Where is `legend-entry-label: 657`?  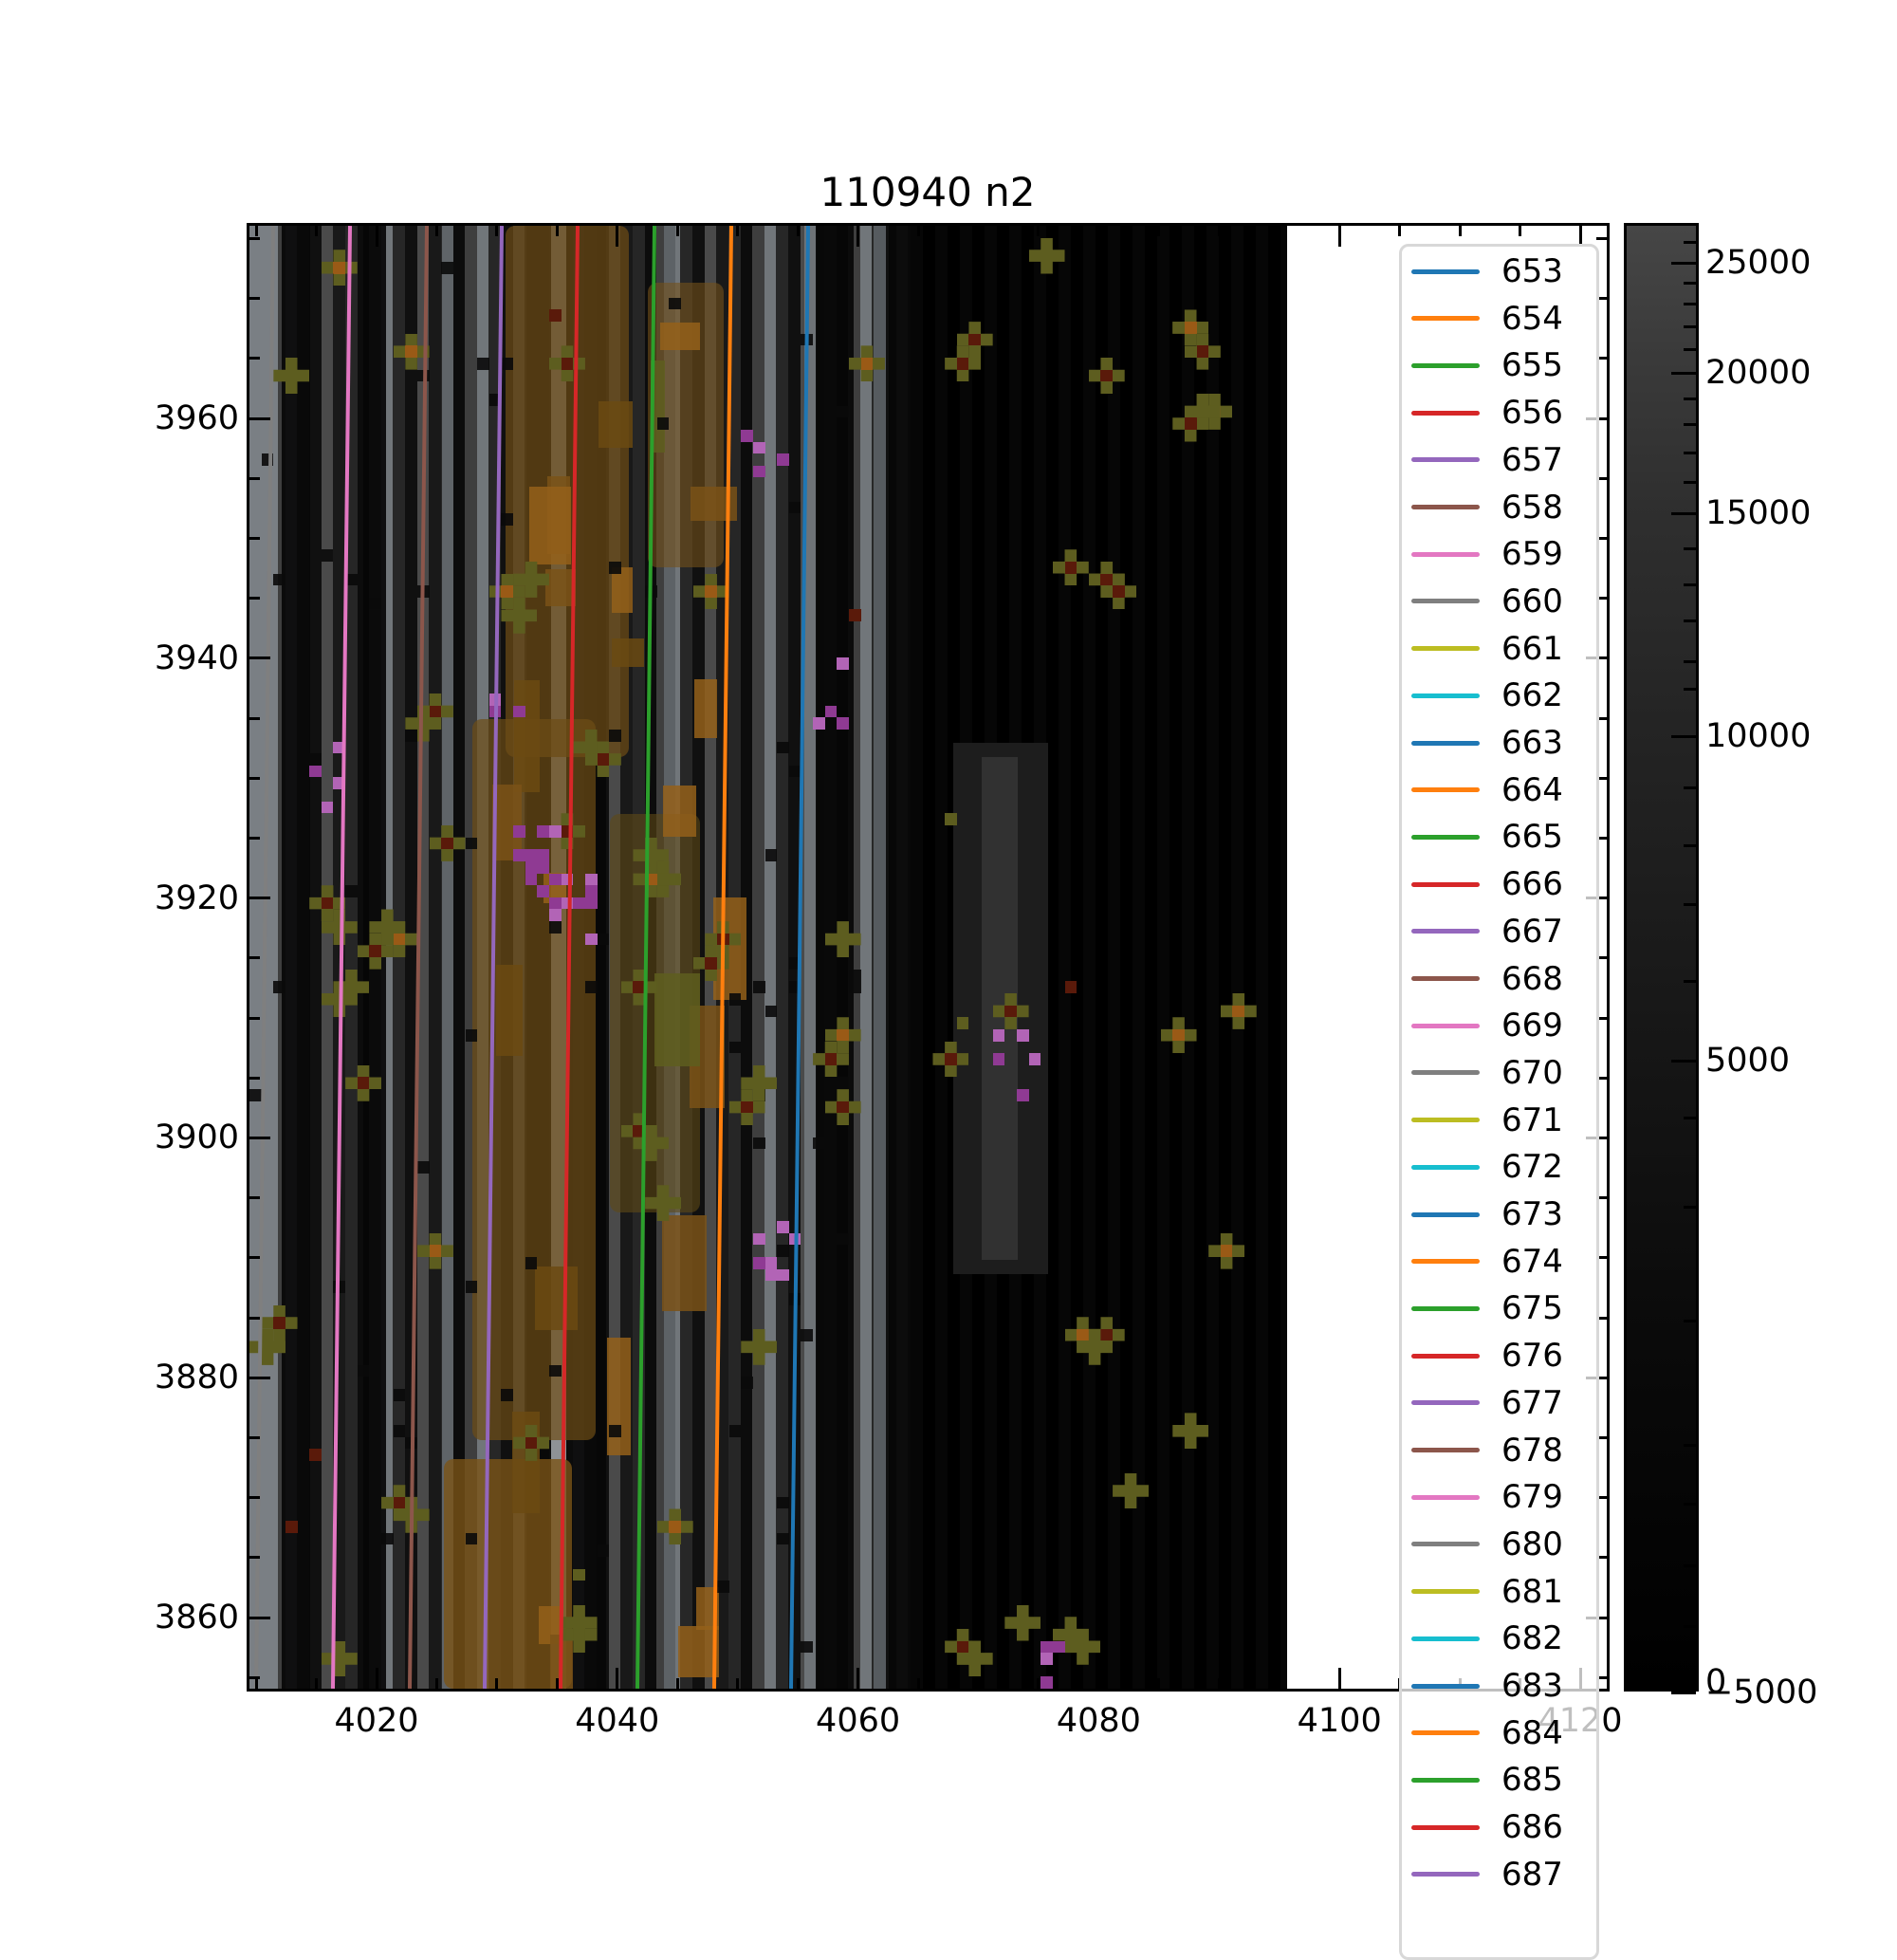
legend-entry-label: 657 is located at coordinates (1532, 460).